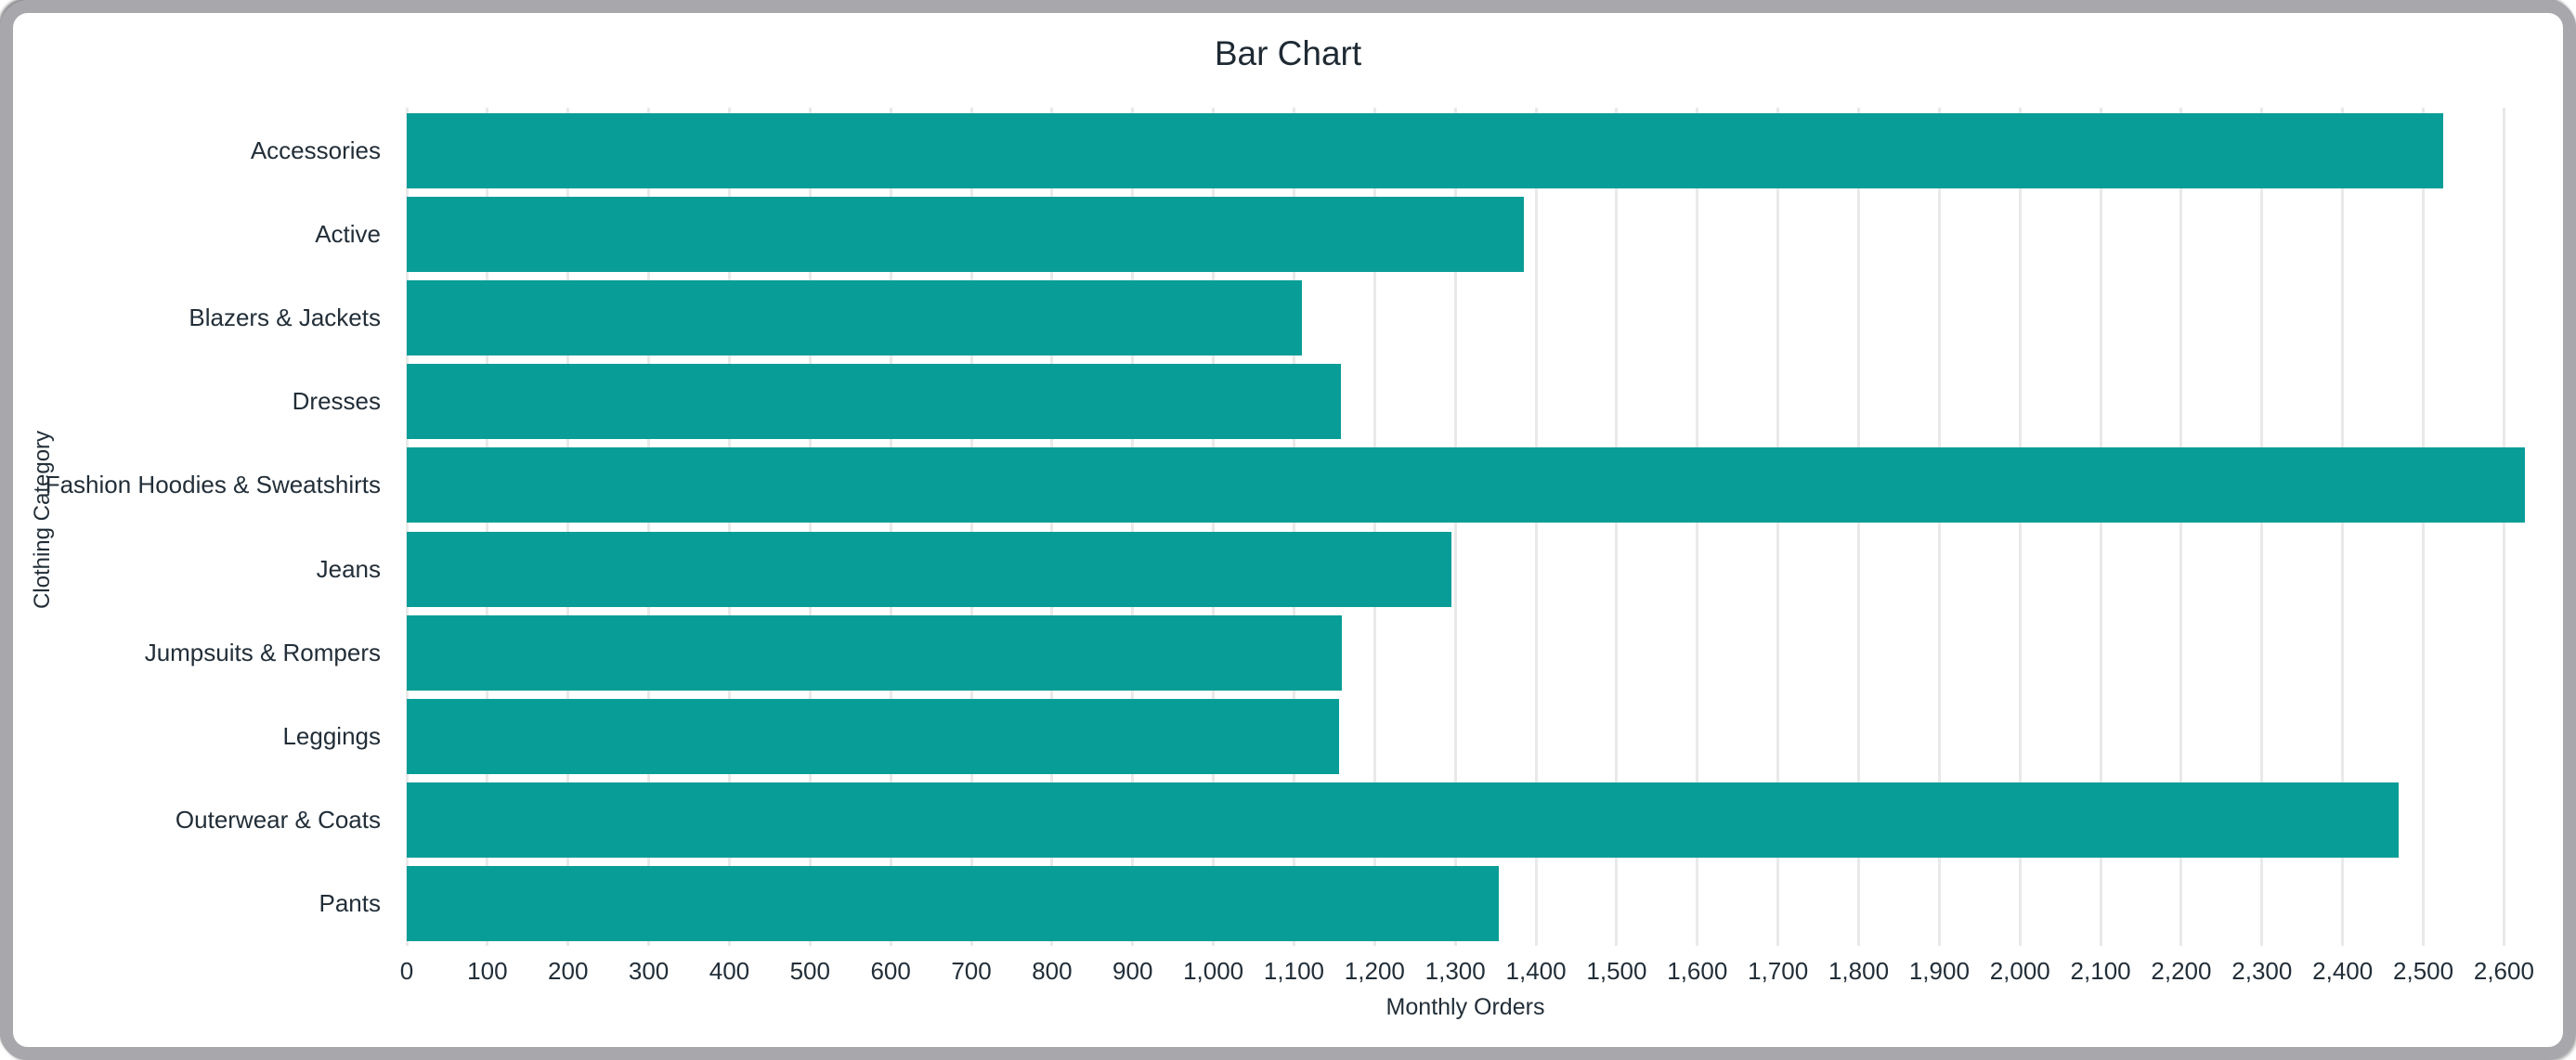 This screenshot has width=2576, height=1060. I want to click on bar-jeans, so click(929, 569).